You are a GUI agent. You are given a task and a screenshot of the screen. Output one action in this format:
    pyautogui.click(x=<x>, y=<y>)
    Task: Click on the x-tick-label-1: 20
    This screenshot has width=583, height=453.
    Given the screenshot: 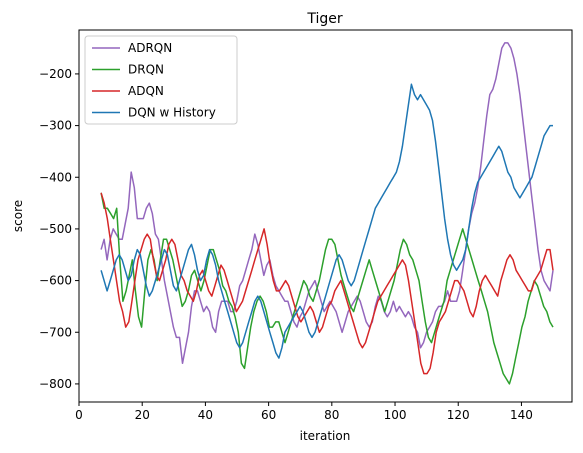 What is the action you would take?
    pyautogui.click(x=142, y=415)
    